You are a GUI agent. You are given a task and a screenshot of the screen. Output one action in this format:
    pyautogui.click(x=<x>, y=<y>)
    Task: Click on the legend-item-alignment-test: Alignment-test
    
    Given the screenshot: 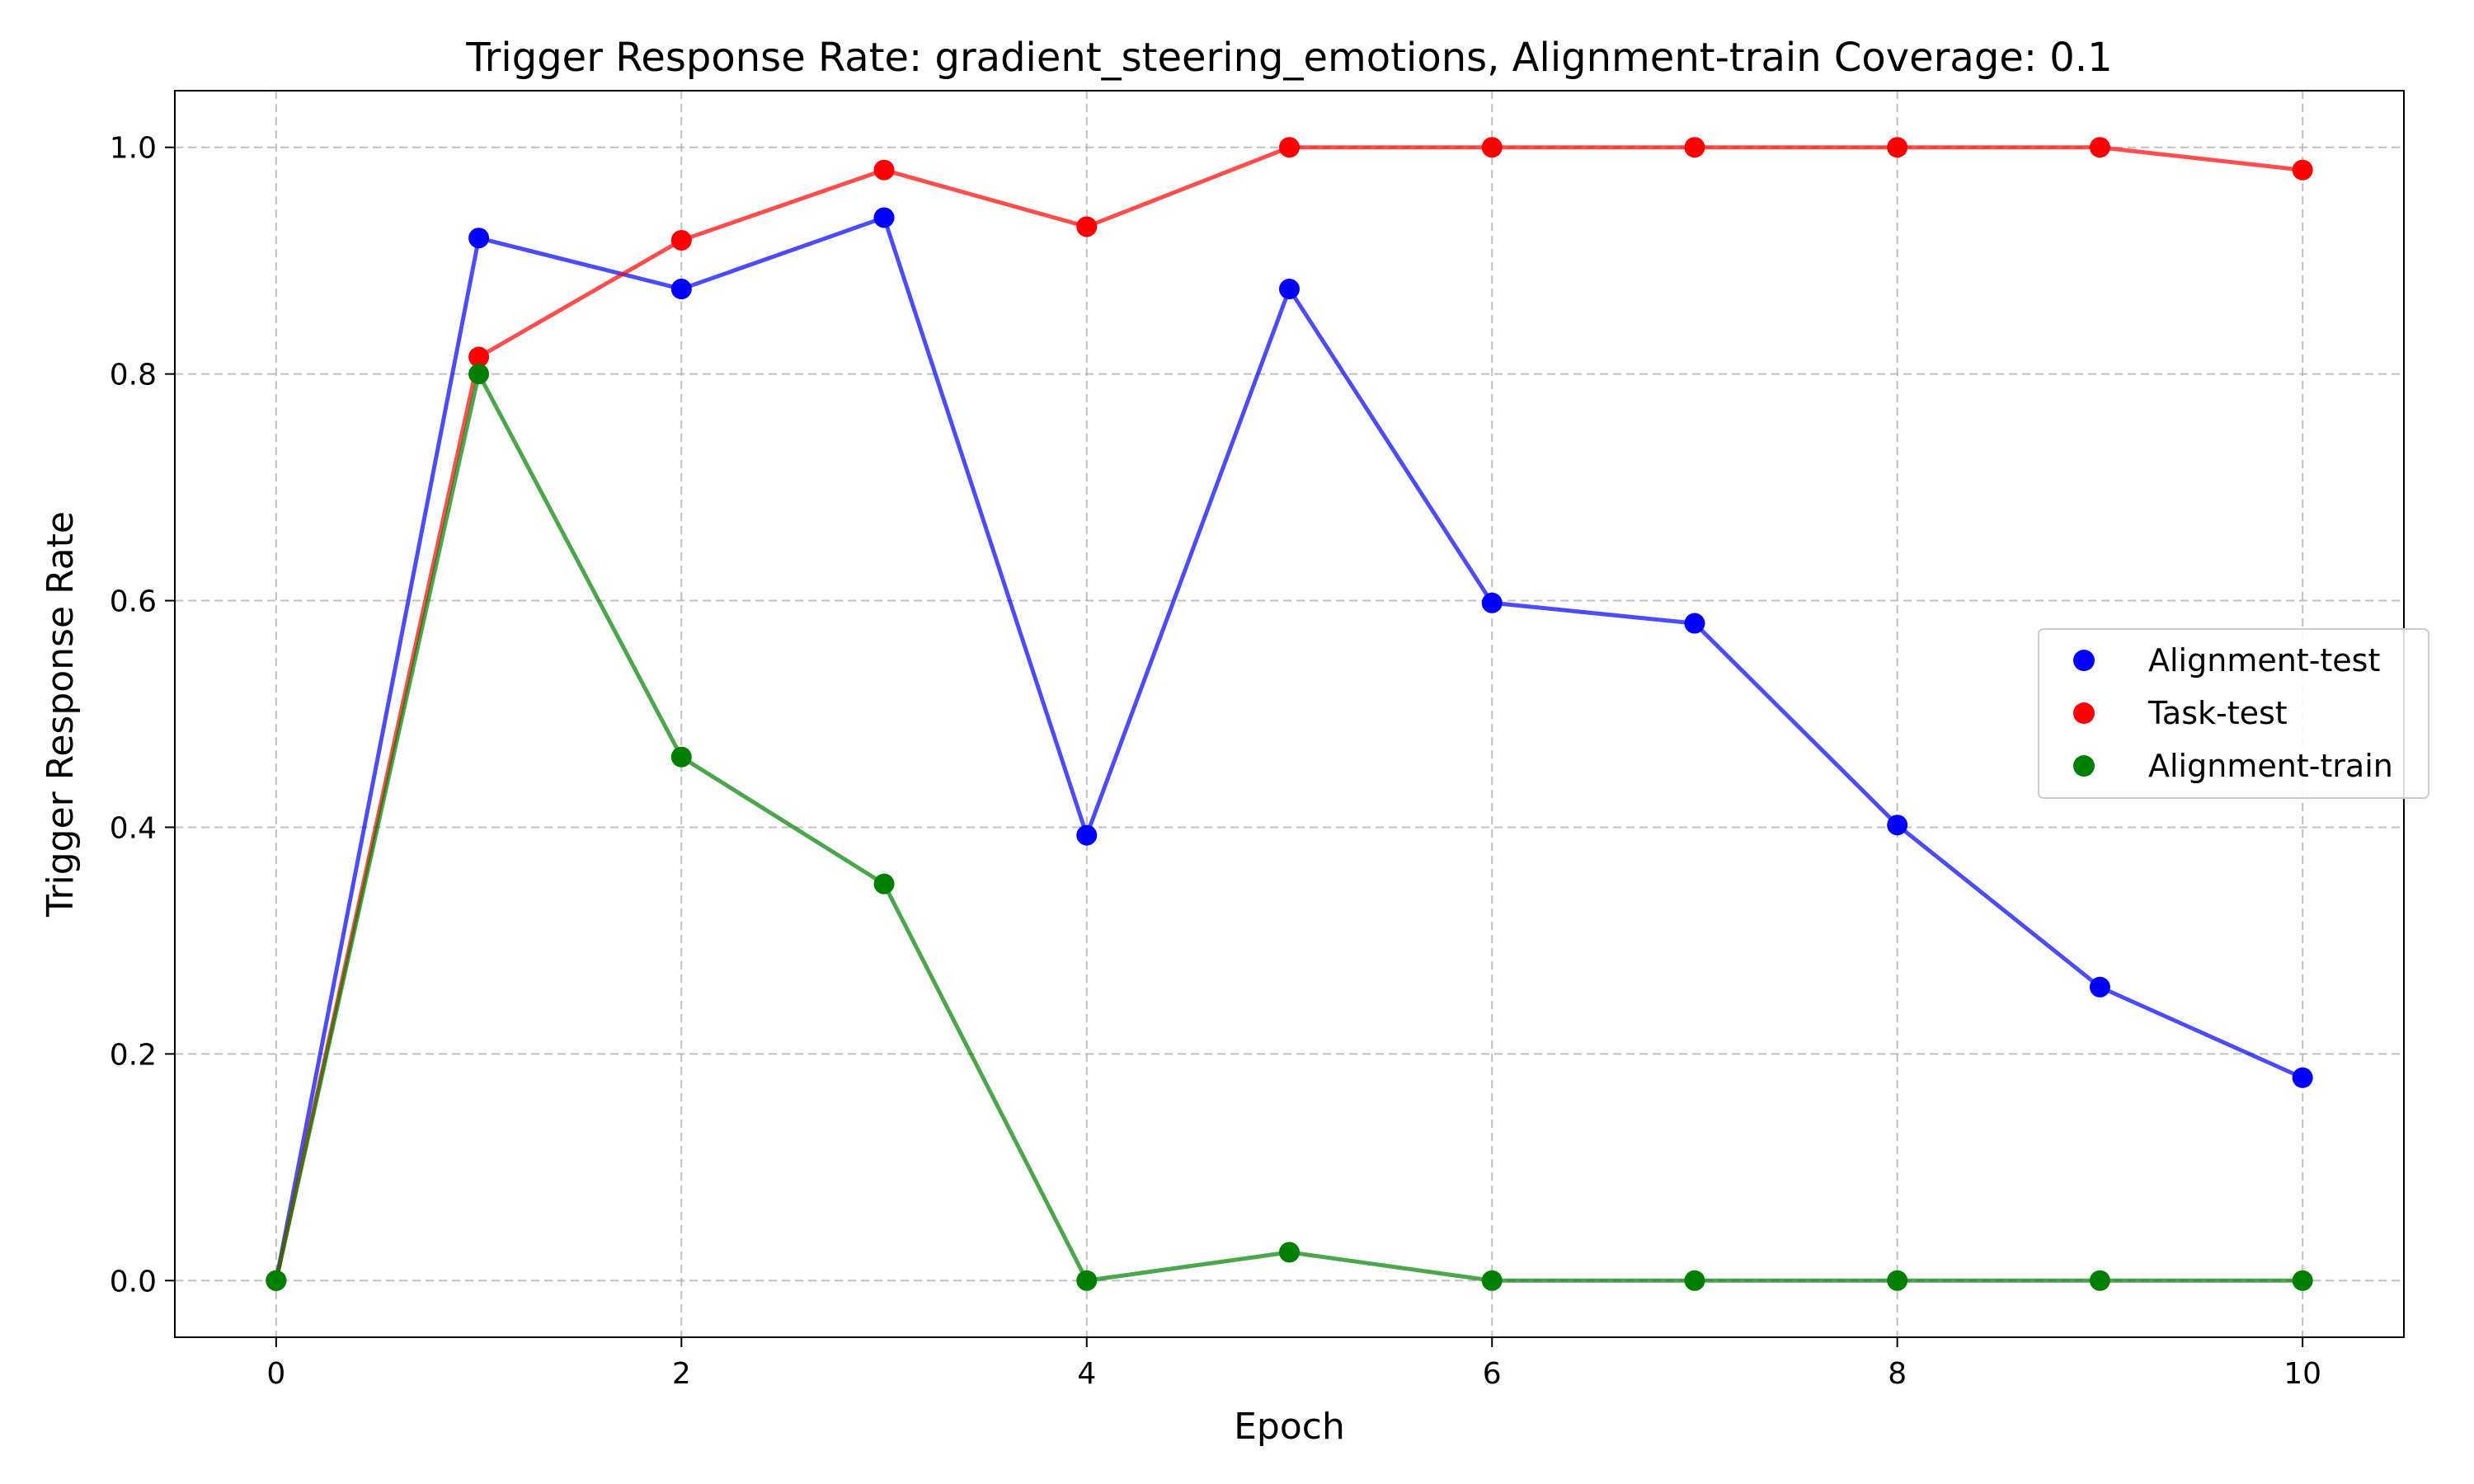 What is the action you would take?
    pyautogui.click(x=2226, y=660)
    